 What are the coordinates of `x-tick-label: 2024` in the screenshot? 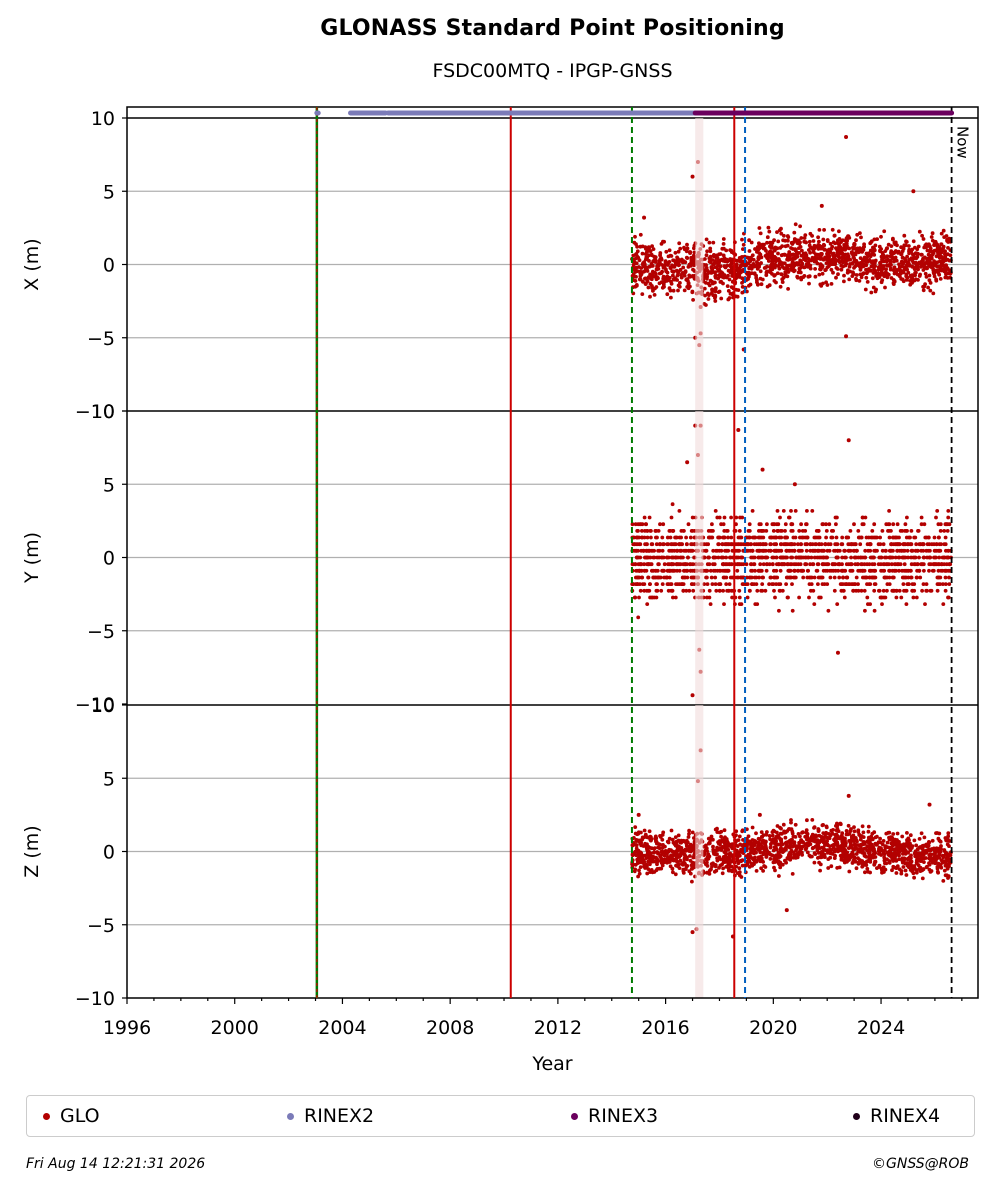 It's located at (881, 1028).